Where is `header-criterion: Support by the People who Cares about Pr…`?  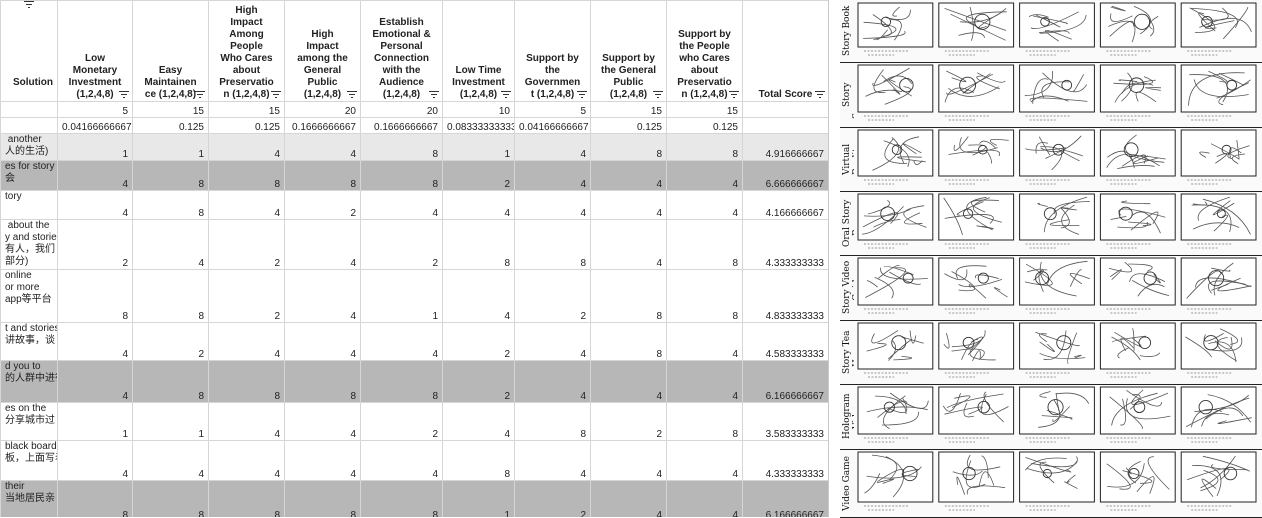 header-criterion: Support by the People who Cares about Pr… is located at coordinates (704, 51).